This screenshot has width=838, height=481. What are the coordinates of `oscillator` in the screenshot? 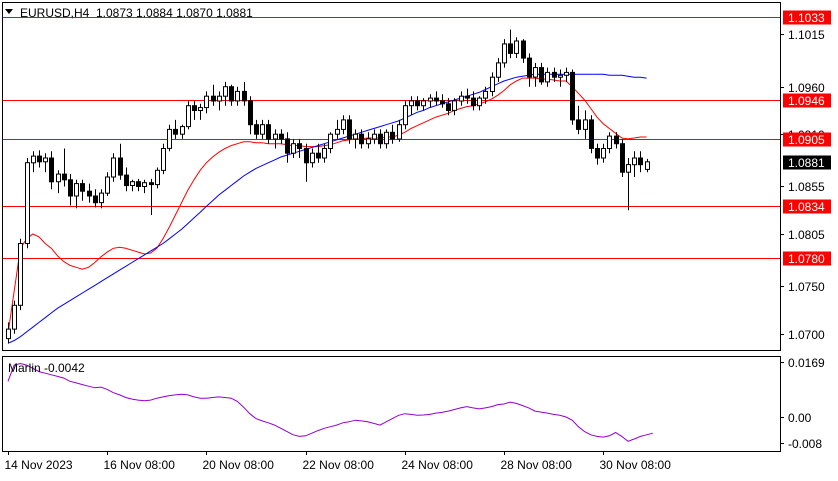 It's located at (330, 402).